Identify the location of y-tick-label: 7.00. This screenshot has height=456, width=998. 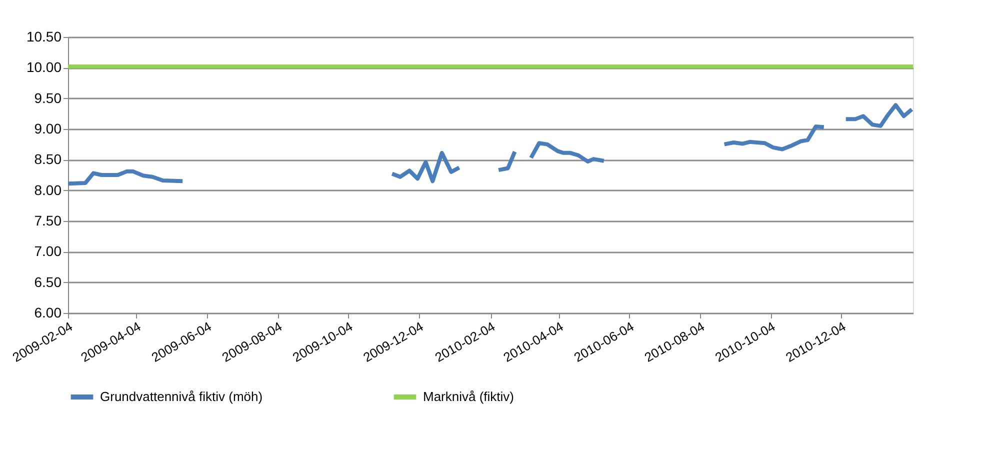
(48, 251).